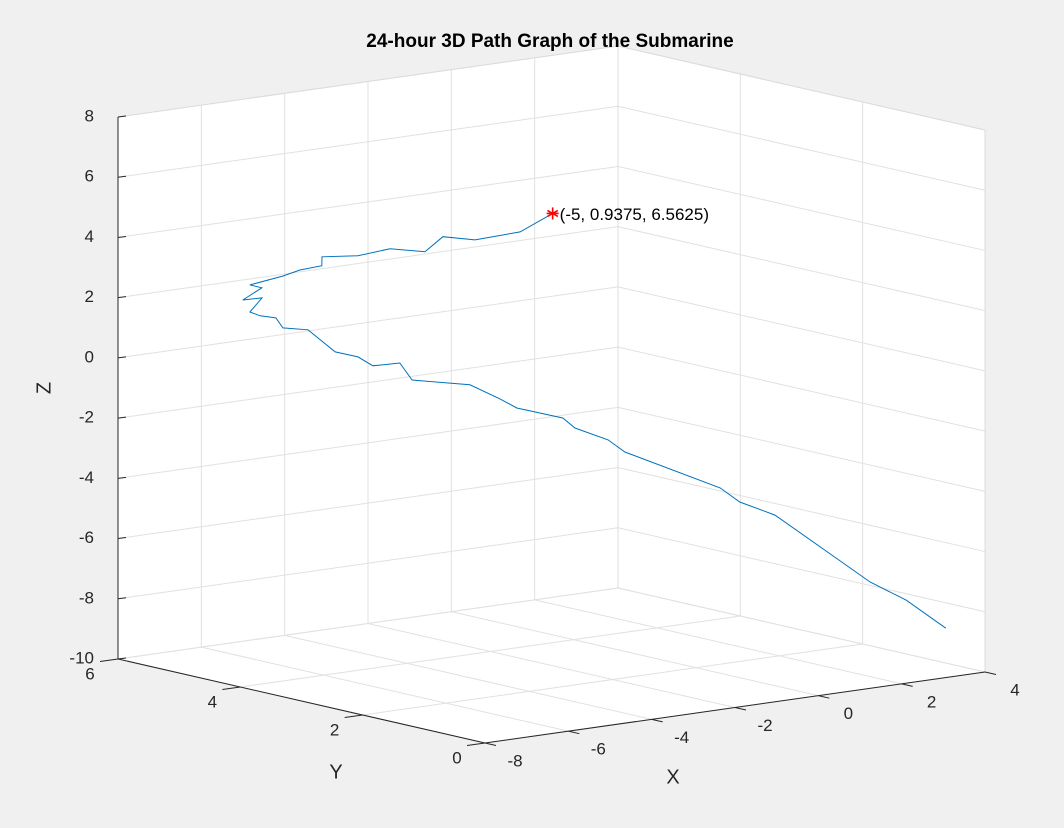 Image resolution: width=1064 pixels, height=828 pixels. I want to click on z-tick-label: -4, so click(86, 477).